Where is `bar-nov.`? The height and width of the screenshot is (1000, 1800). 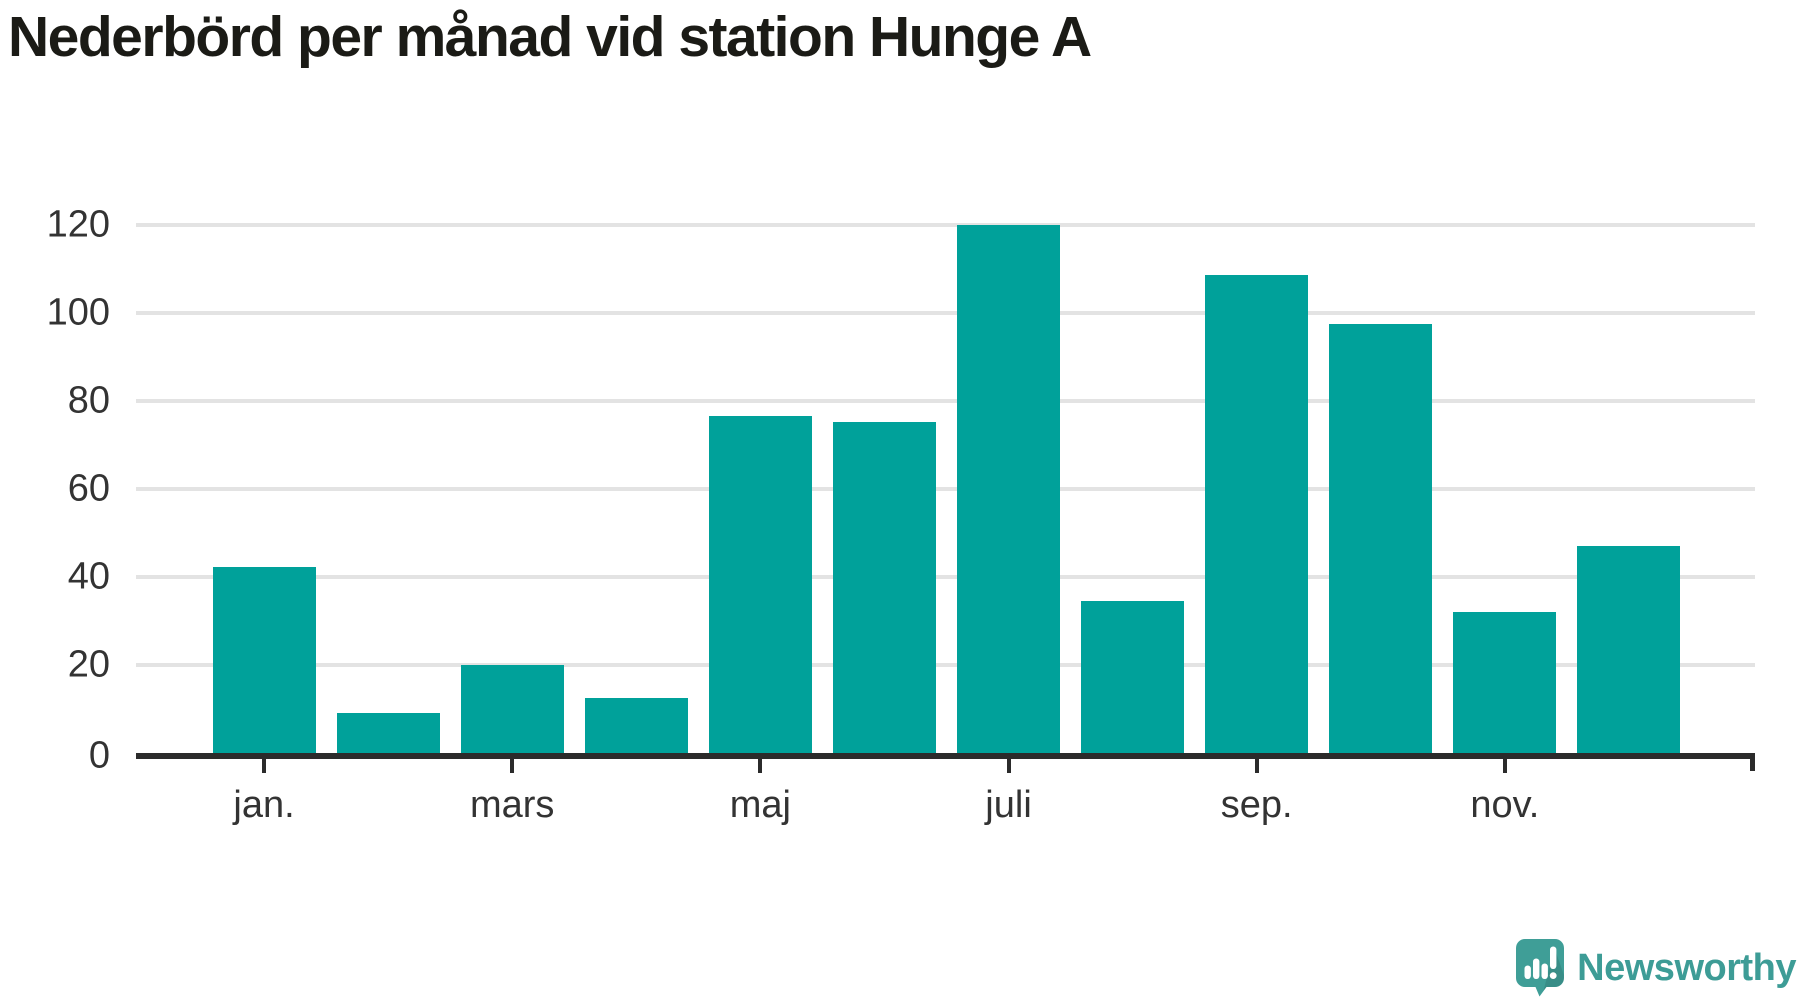
bar-nov. is located at coordinates (1505, 682).